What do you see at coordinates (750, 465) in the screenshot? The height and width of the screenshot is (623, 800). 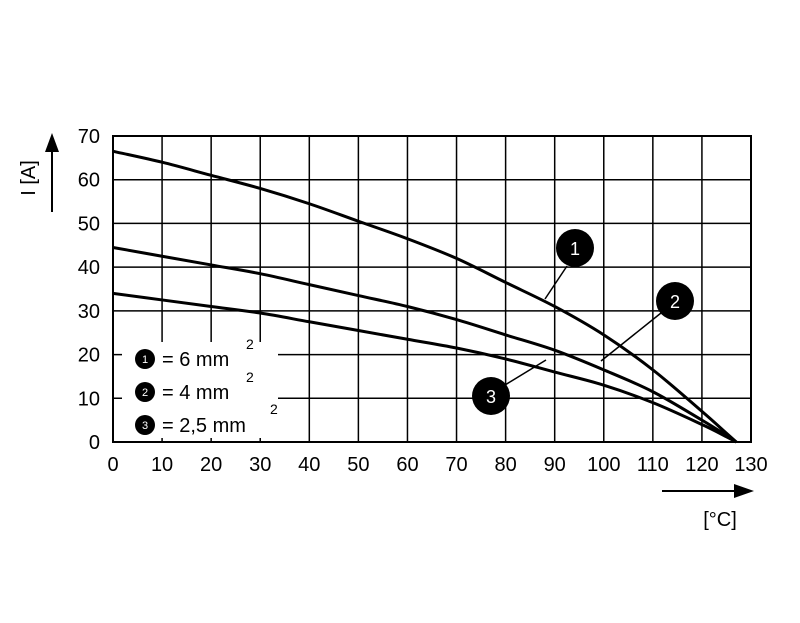 I see `x-tick-label: 130` at bounding box center [750, 465].